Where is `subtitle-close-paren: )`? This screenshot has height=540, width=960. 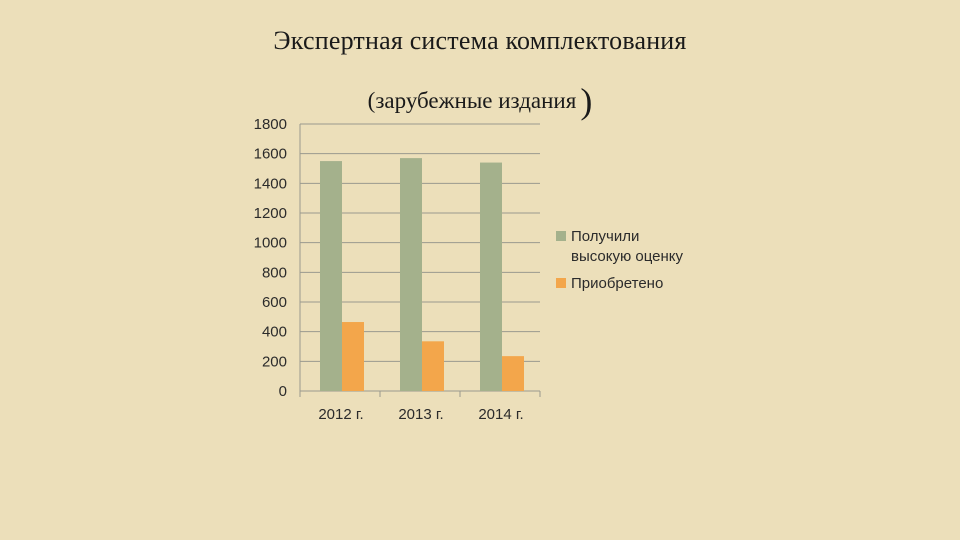 subtitle-close-paren: ) is located at coordinates (586, 101).